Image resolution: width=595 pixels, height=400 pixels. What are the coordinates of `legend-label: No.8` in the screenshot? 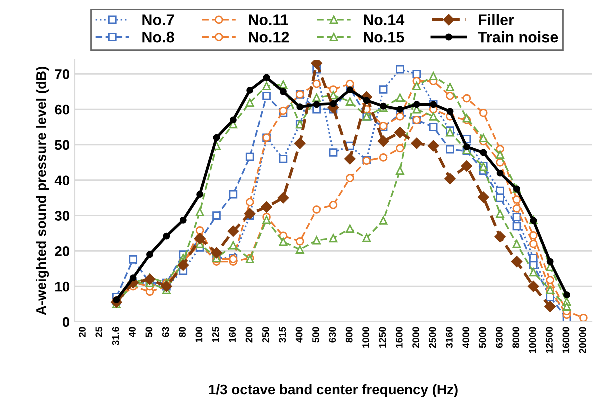 It's located at (158, 37).